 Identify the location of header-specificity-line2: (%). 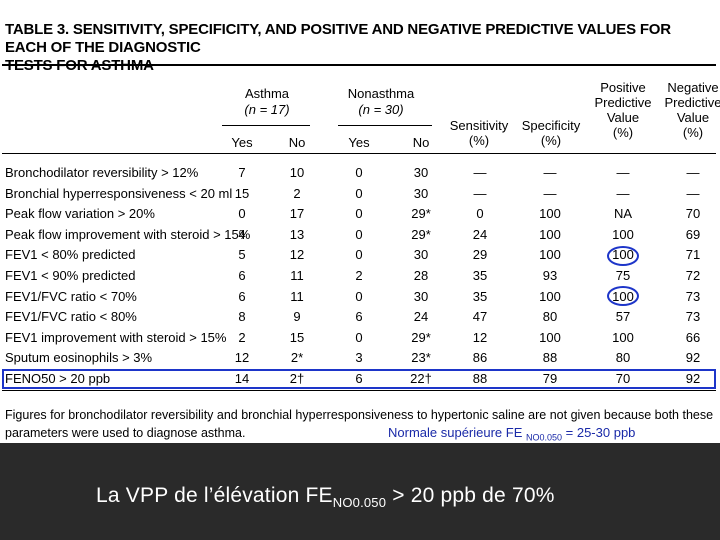
(551, 140).